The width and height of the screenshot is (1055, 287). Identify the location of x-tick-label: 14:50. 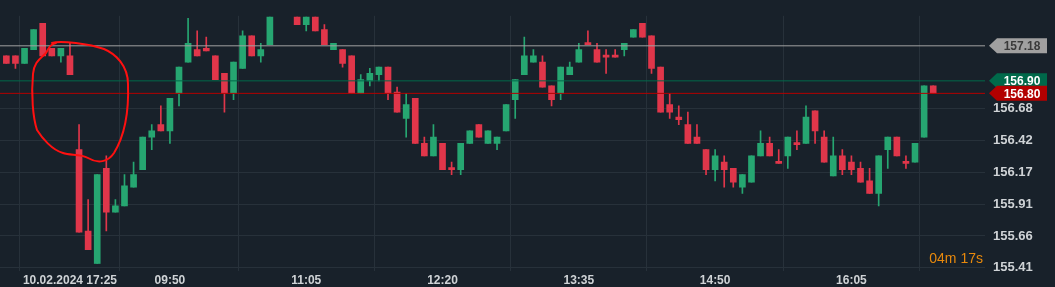
(715, 279).